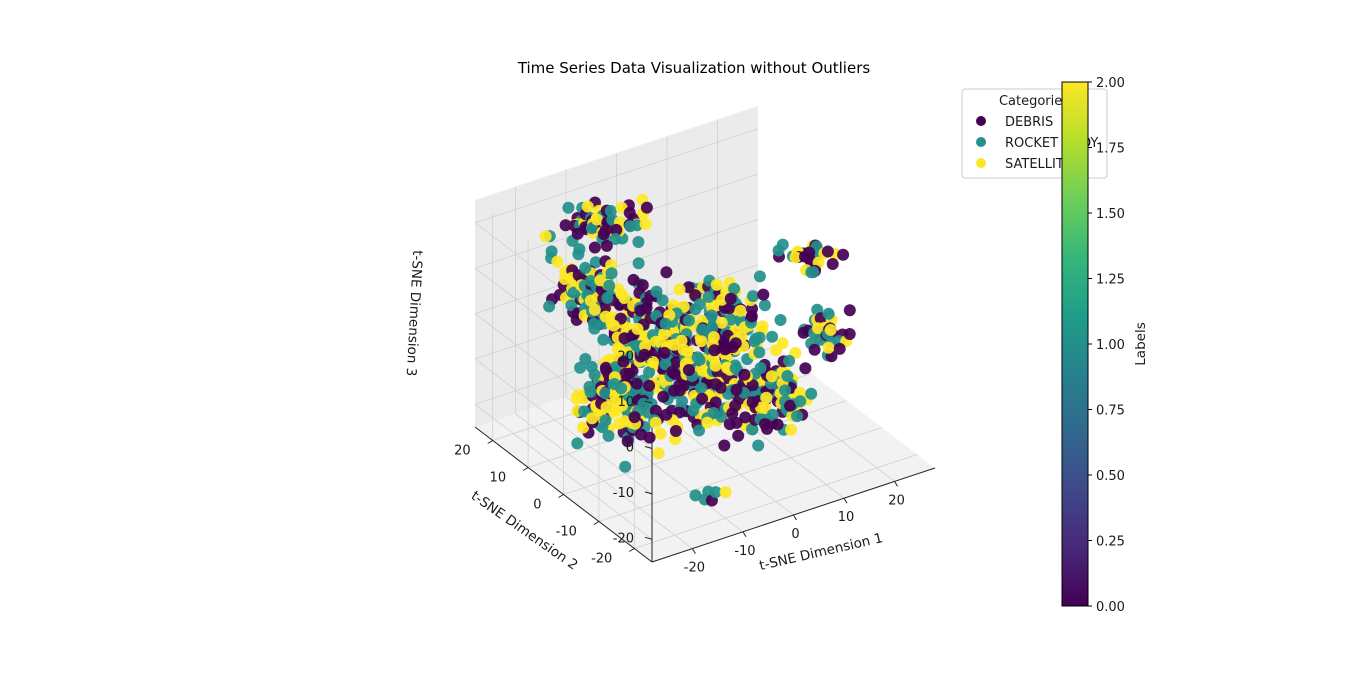  I want to click on x-tick-label: -20, so click(694, 568).